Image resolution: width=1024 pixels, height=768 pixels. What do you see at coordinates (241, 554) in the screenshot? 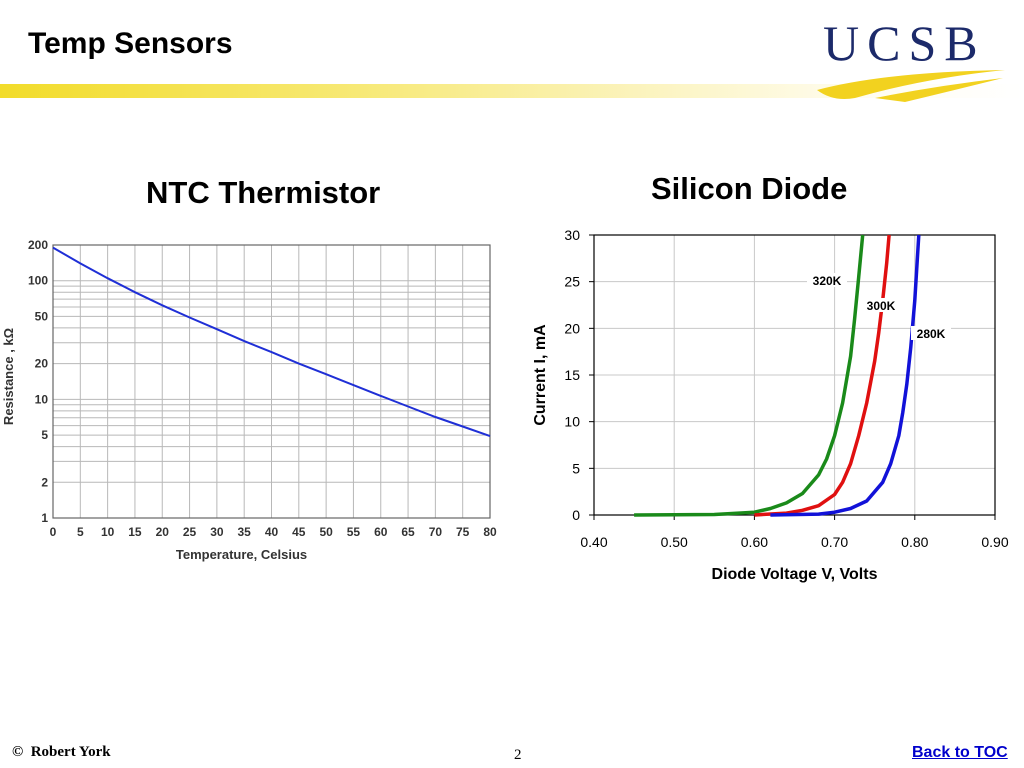
I see `ntc-x-axis-label: Temperature, Celsius` at bounding box center [241, 554].